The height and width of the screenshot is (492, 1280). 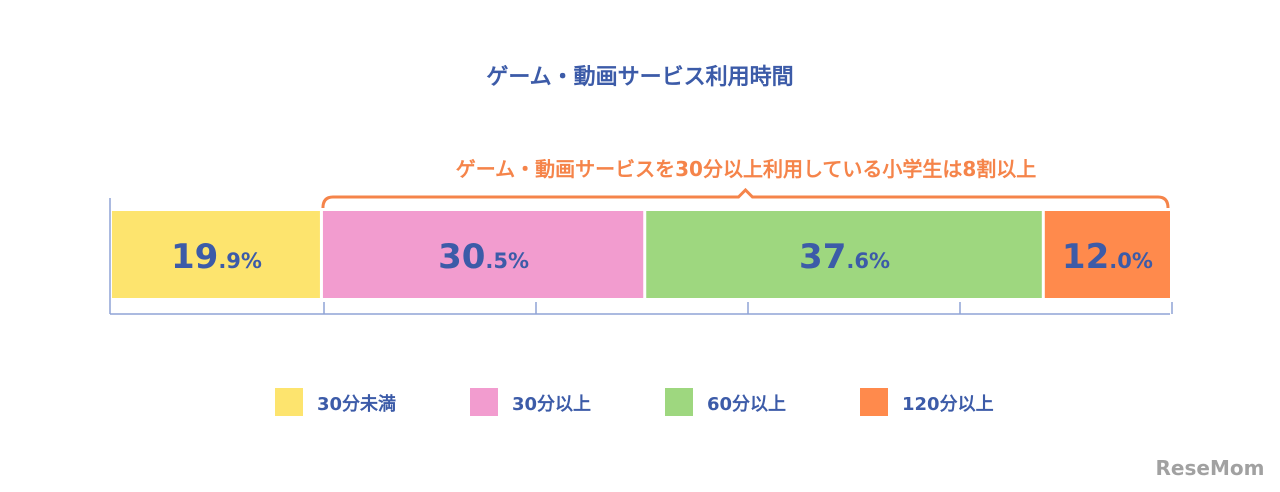 I want to click on legend-item: 30分未満, so click(x=335, y=402).